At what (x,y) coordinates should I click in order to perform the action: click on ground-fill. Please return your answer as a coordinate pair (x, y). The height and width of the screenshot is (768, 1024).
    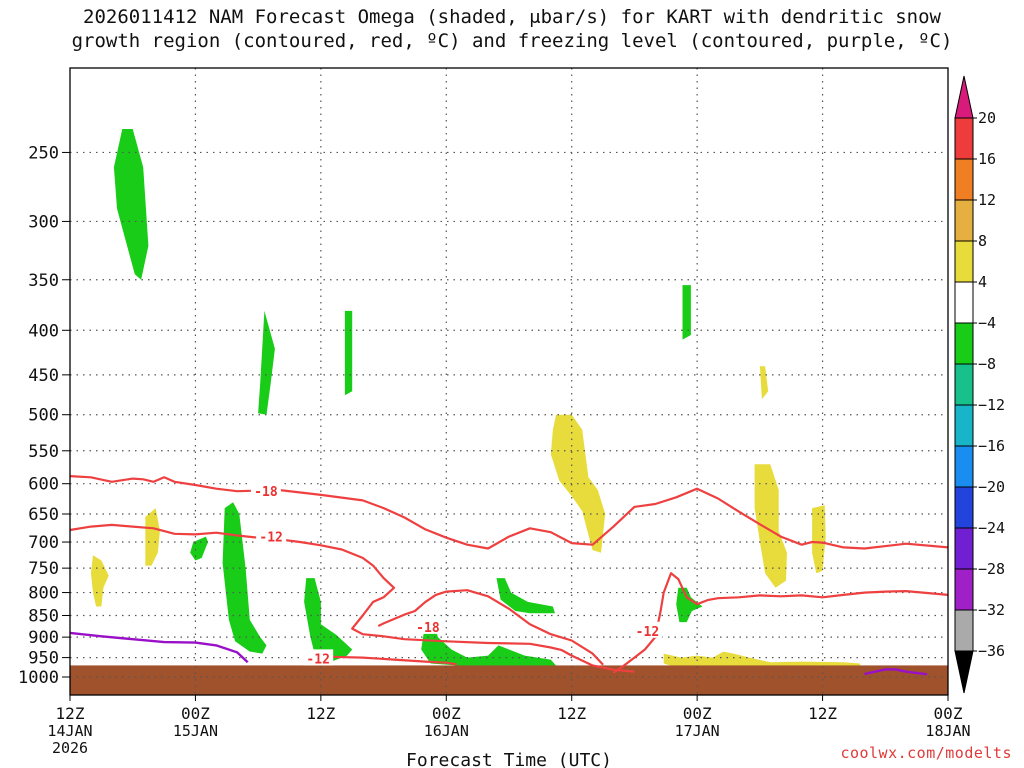
    Looking at the image, I should click on (509, 680).